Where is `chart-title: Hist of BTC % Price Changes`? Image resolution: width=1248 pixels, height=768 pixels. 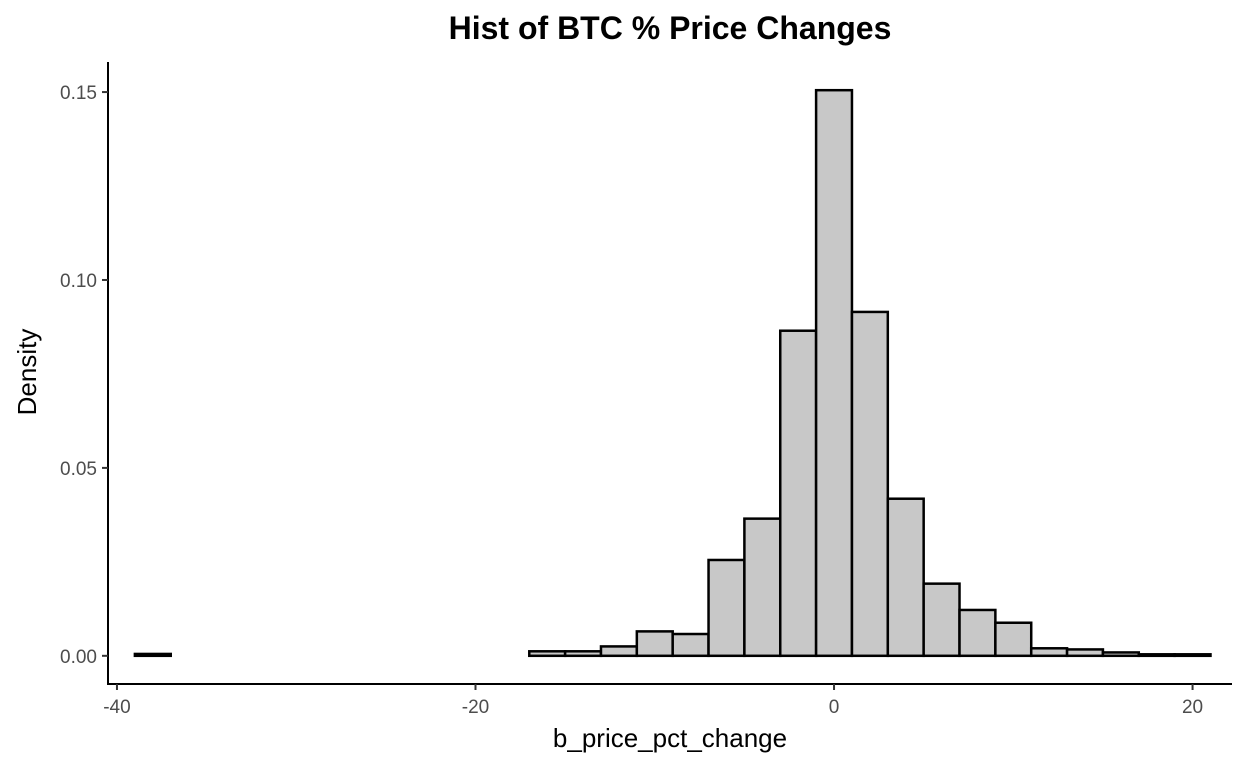 chart-title: Hist of BTC % Price Changes is located at coordinates (670, 28).